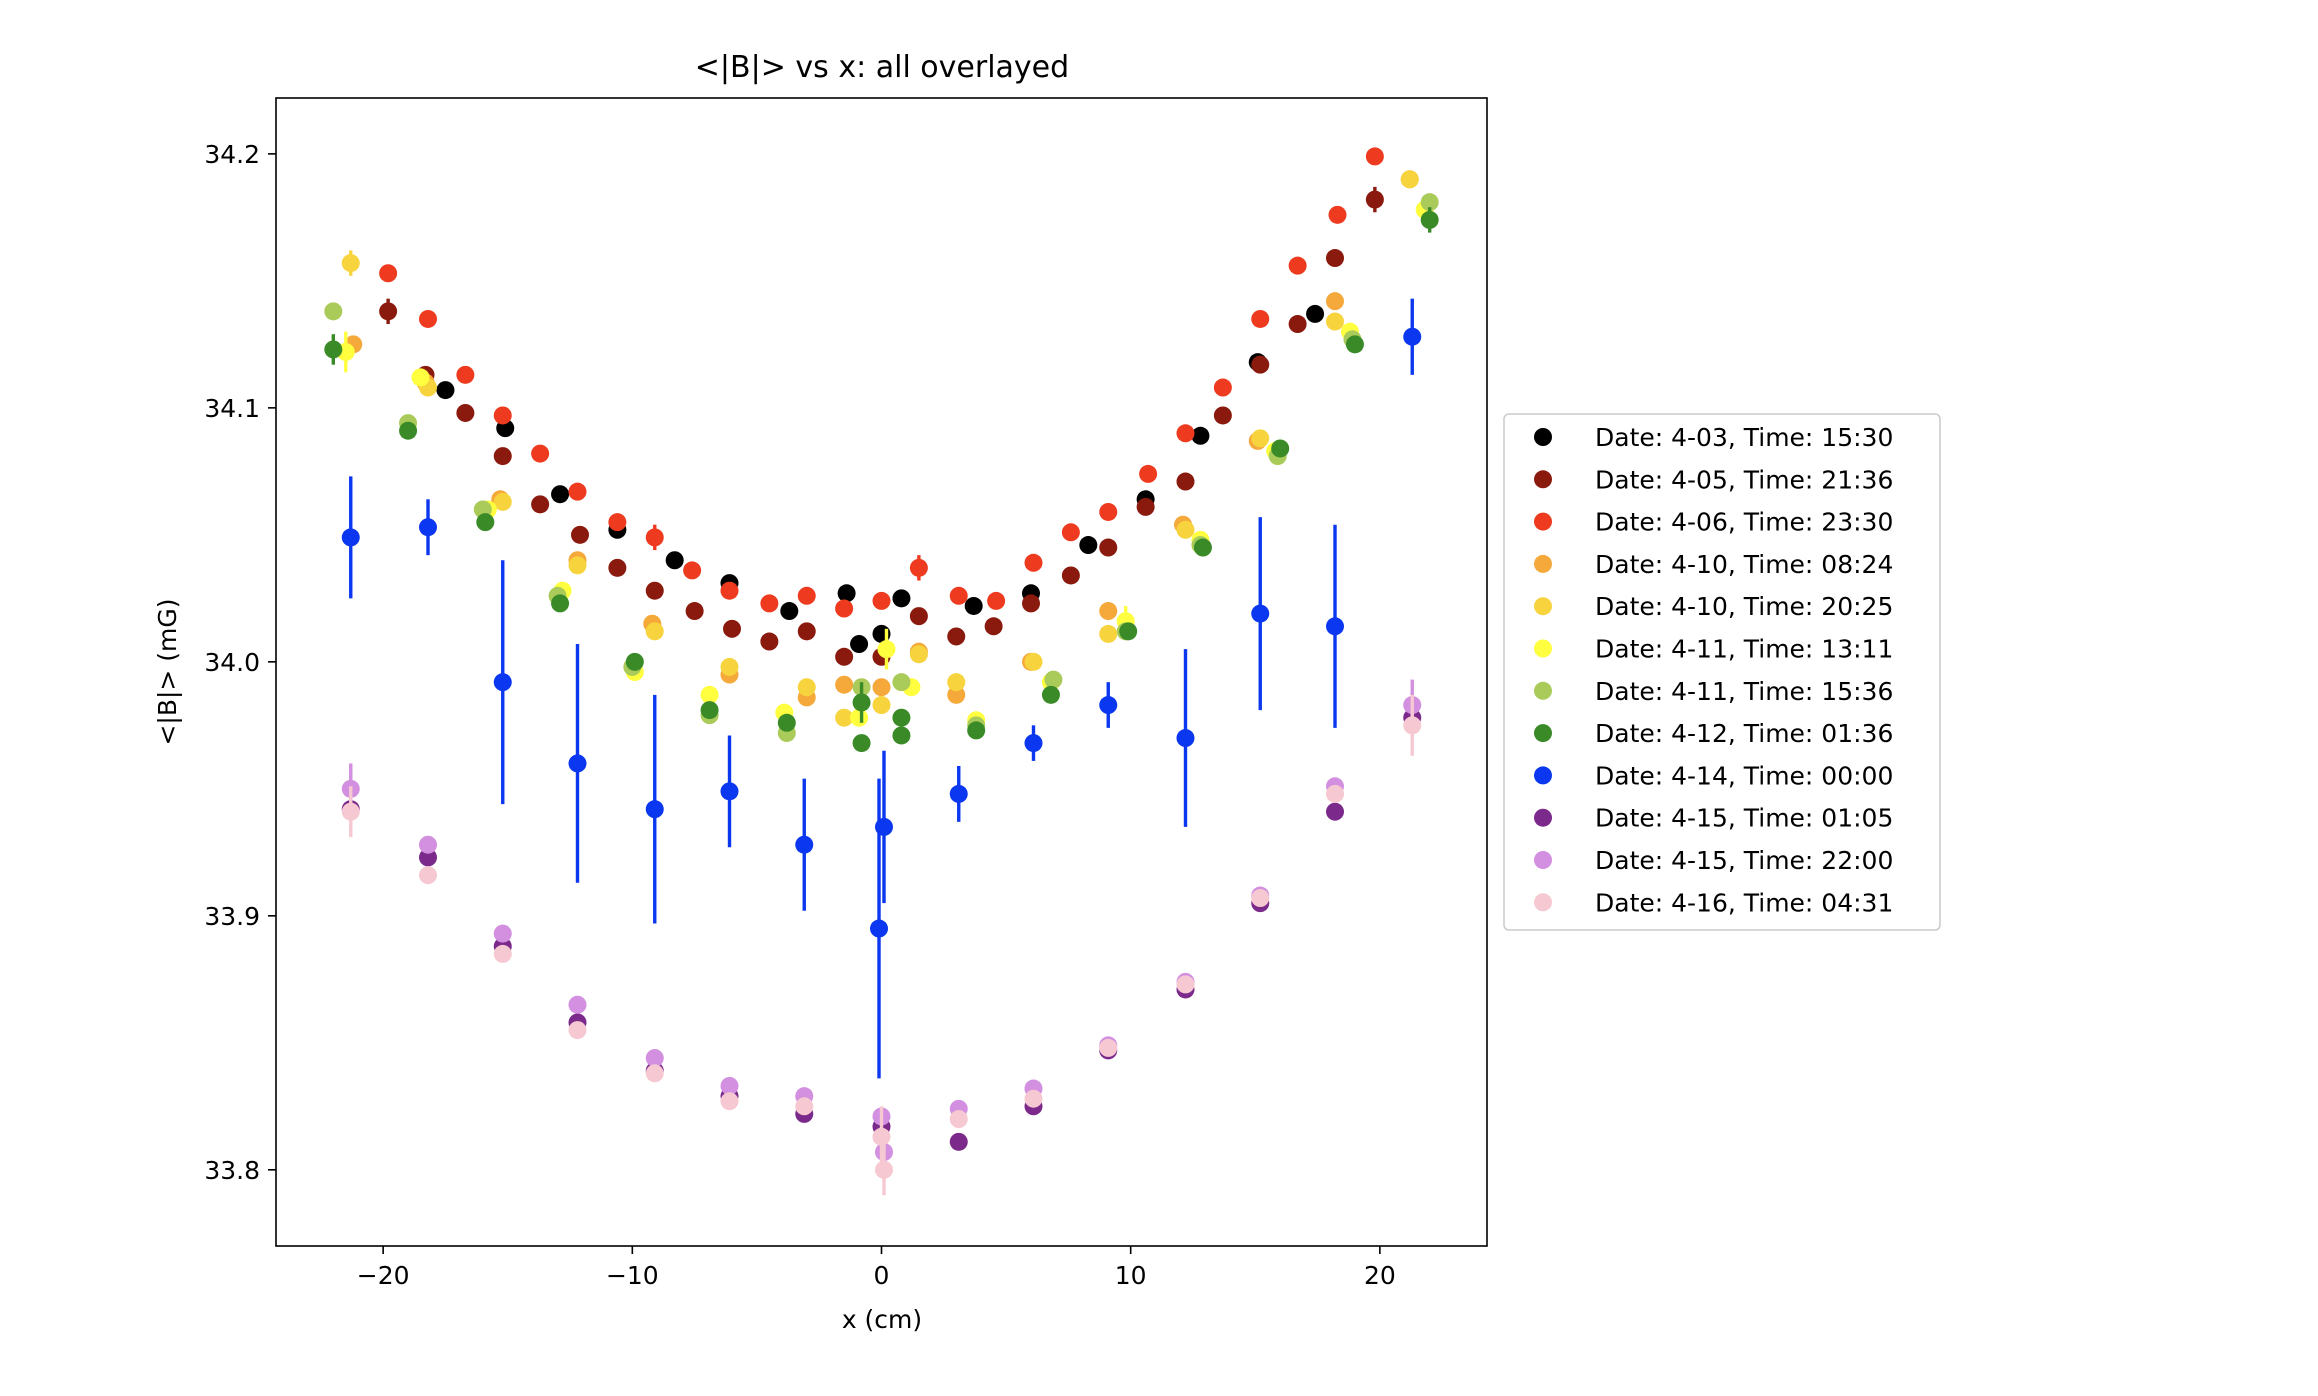 This screenshot has height=1396, width=2318. Describe the element at coordinates (167, 671) in the screenshot. I see `y-axis-label: <|B|> (mG)` at that location.